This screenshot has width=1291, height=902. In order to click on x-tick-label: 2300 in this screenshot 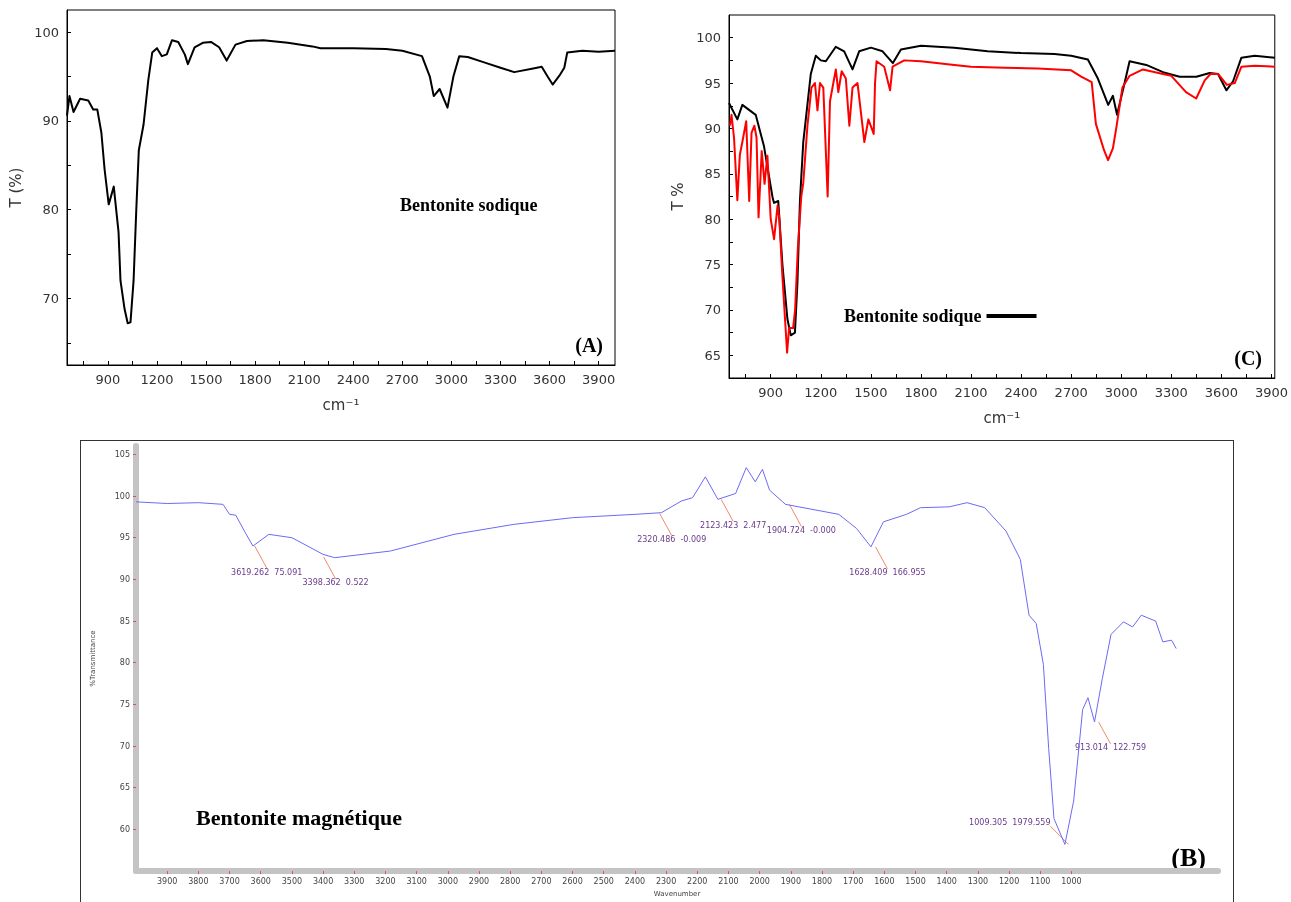, I will do `click(666, 881)`.